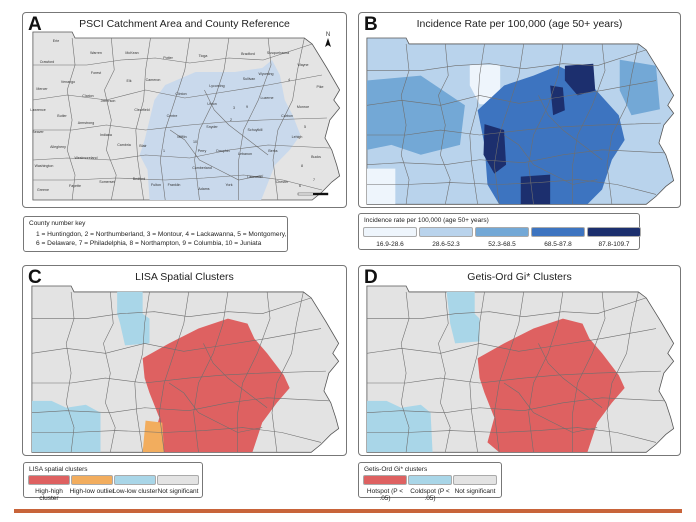 The width and height of the screenshot is (696, 522). What do you see at coordinates (35, 277) in the screenshot?
I see `panel-letter: C` at bounding box center [35, 277].